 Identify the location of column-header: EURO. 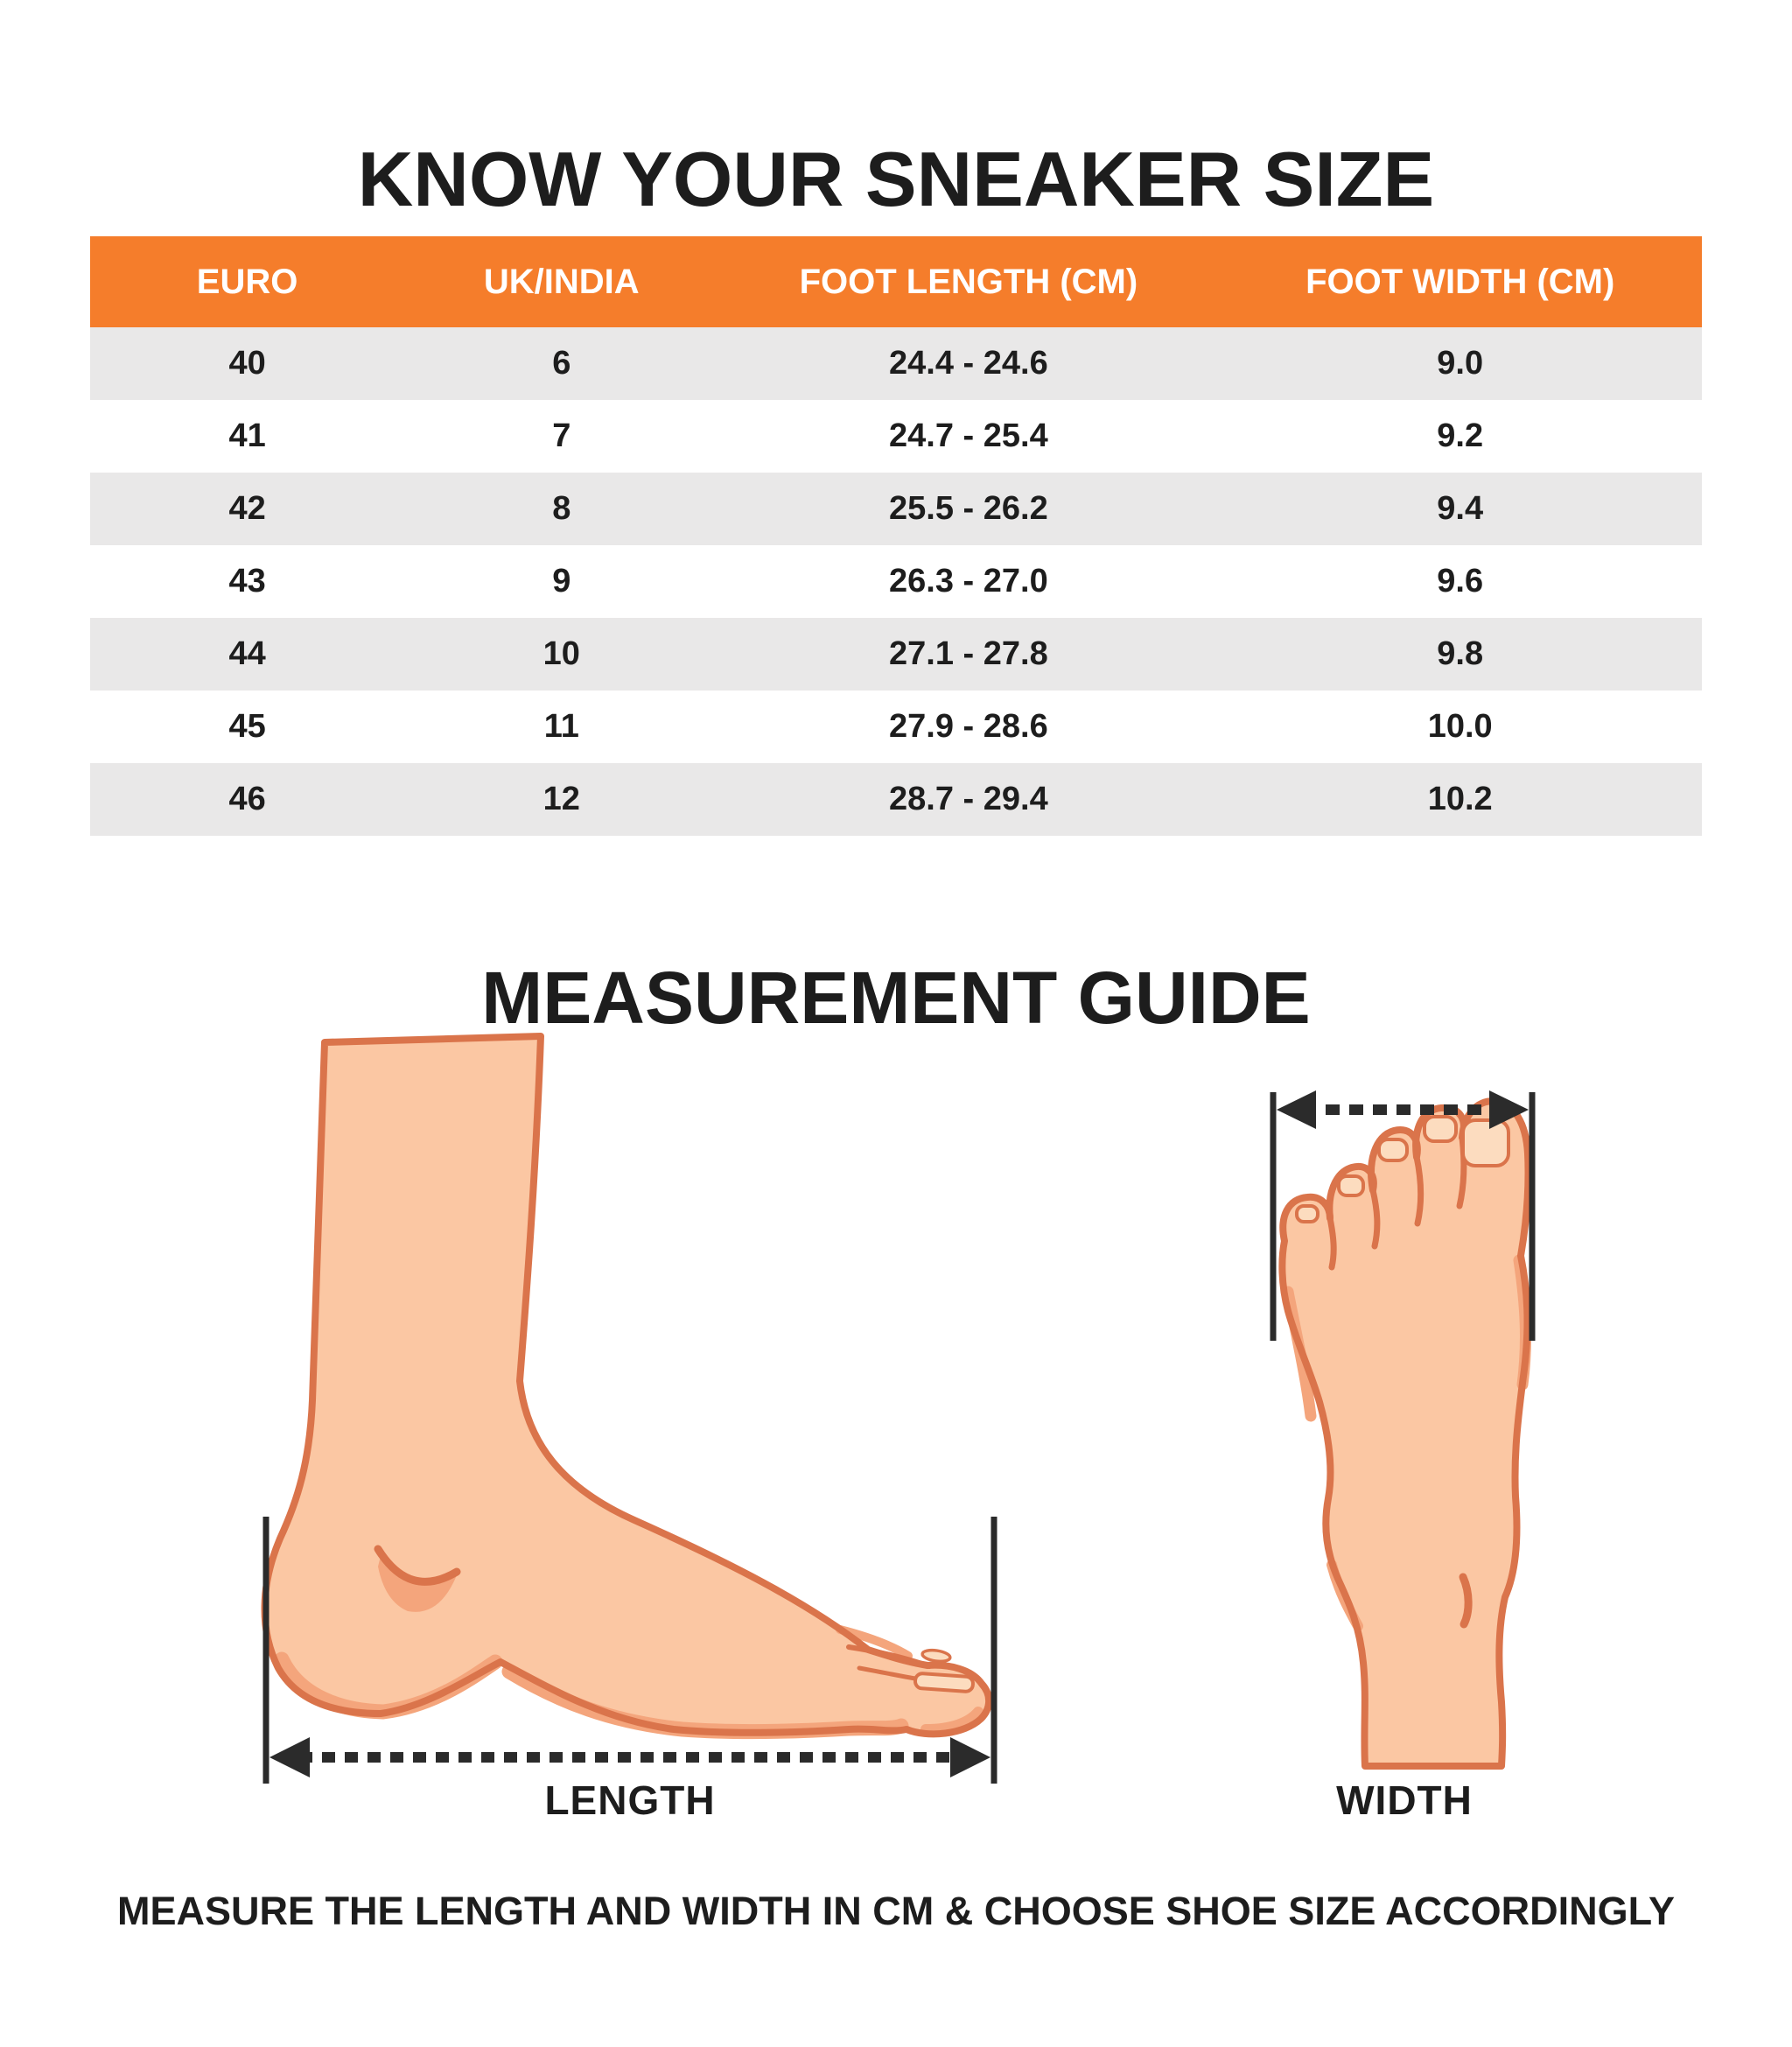
(247, 282).